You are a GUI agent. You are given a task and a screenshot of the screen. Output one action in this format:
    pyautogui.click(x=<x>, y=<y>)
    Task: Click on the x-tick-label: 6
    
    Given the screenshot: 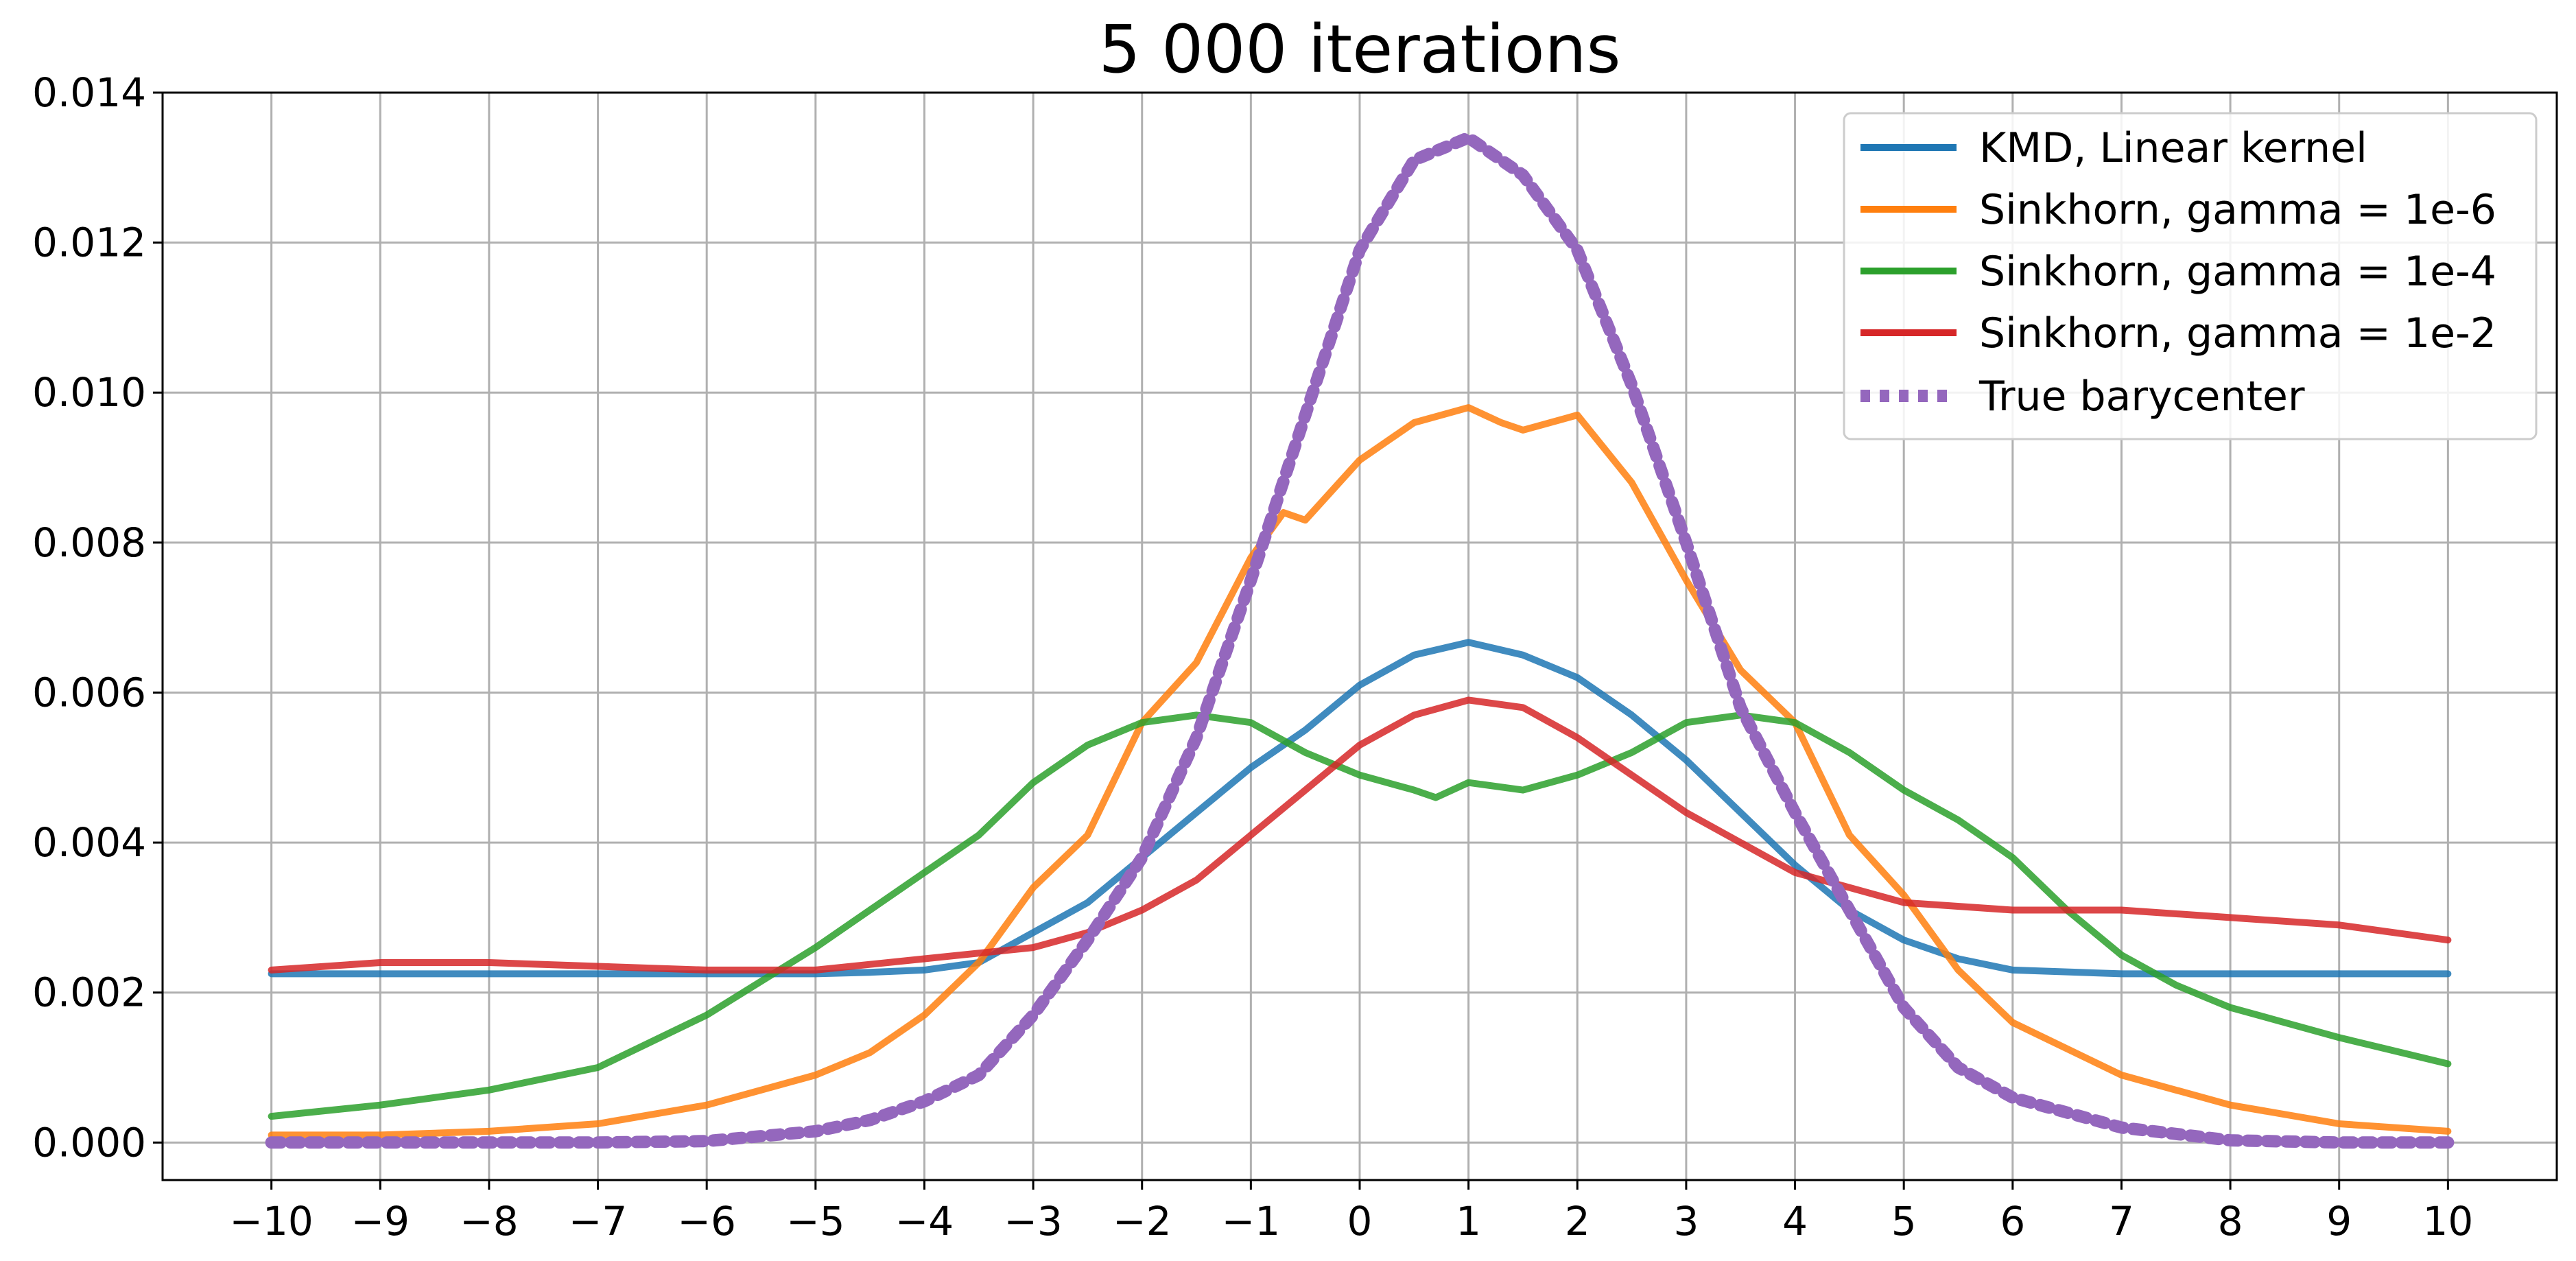 What is the action you would take?
    pyautogui.click(x=2012, y=1221)
    